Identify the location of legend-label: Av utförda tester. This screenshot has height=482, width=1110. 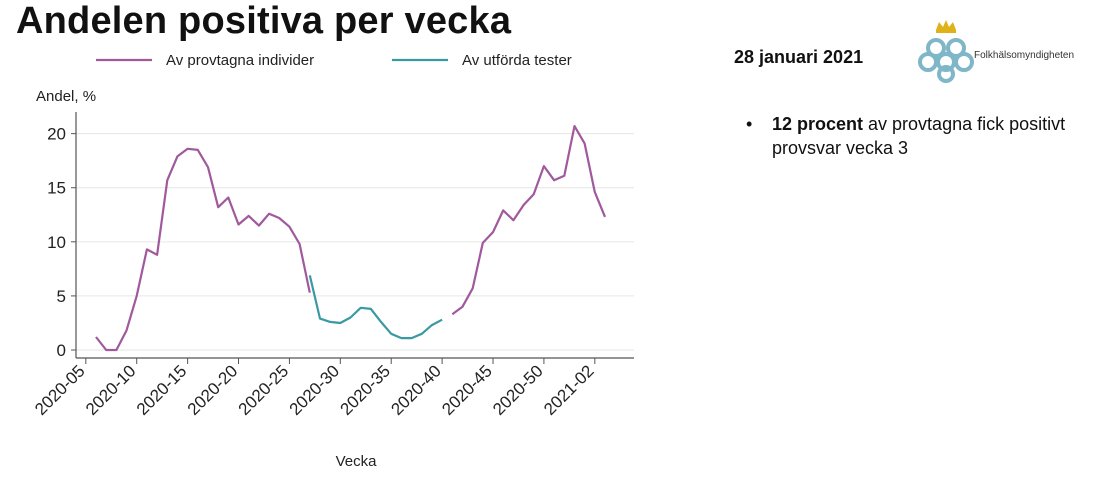
(517, 60).